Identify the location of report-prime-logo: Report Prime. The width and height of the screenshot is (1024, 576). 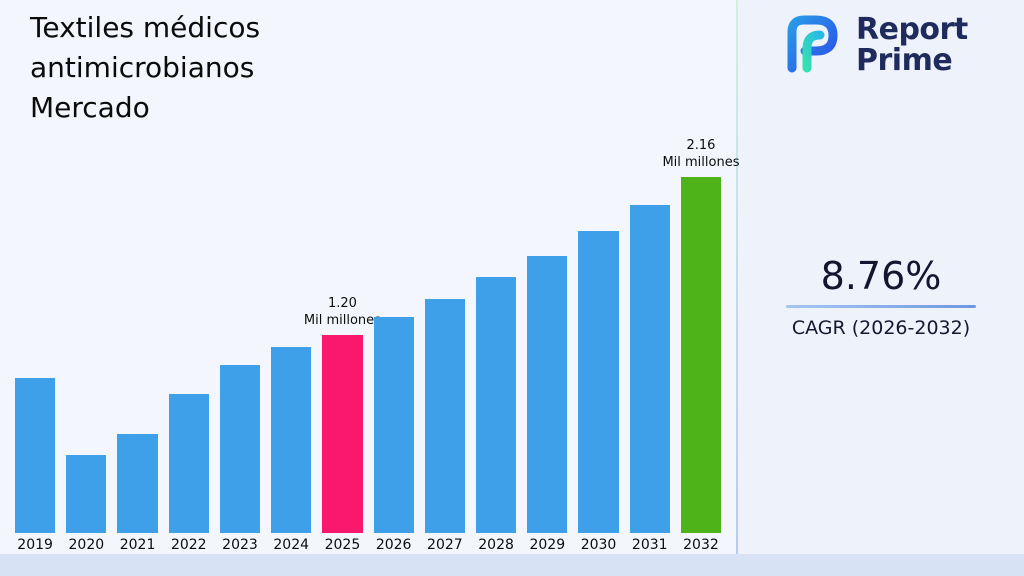
(870, 45).